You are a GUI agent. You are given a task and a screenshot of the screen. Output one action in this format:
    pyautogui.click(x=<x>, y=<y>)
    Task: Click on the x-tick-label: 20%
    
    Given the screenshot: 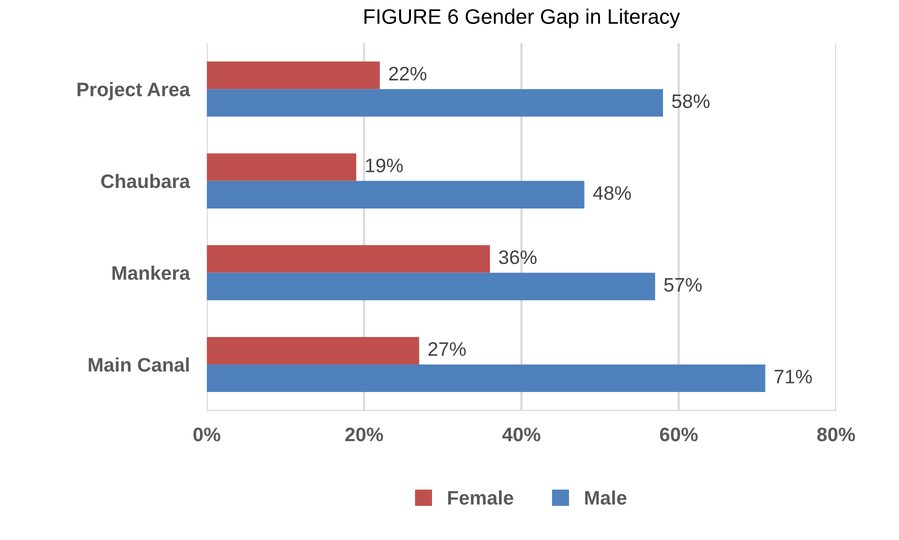 What is the action you would take?
    pyautogui.click(x=364, y=435)
    